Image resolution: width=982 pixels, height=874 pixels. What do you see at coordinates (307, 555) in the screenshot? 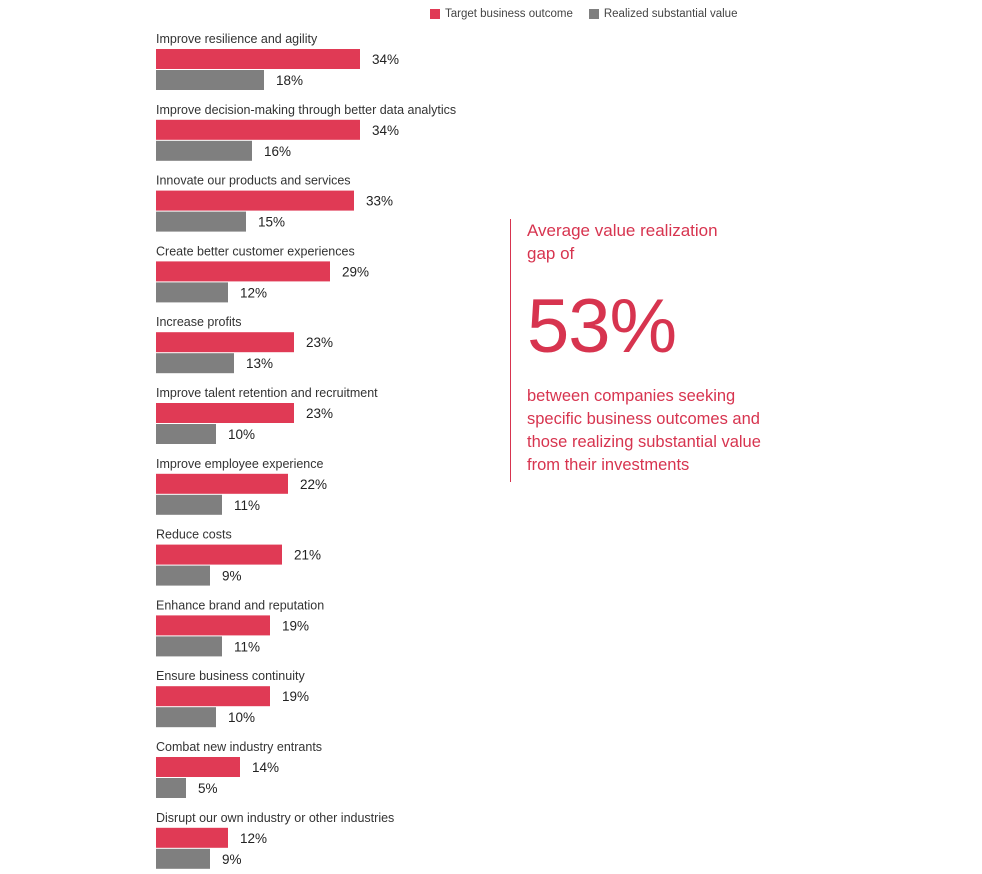
I see `value-label-target: 21%` at bounding box center [307, 555].